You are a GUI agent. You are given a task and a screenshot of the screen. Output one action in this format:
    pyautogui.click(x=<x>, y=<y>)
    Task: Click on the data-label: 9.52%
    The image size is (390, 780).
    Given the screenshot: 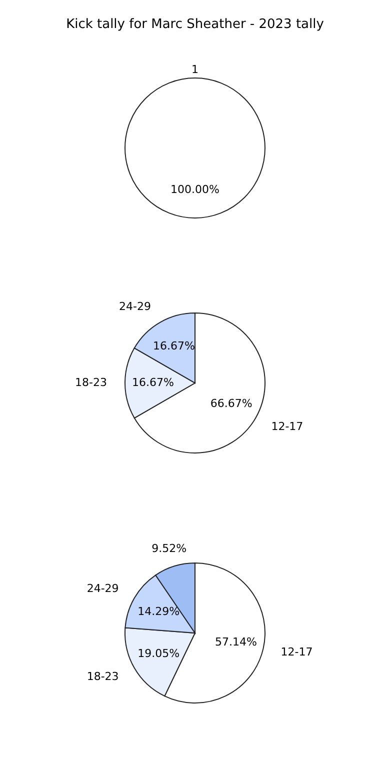 What is the action you would take?
    pyautogui.click(x=169, y=548)
    